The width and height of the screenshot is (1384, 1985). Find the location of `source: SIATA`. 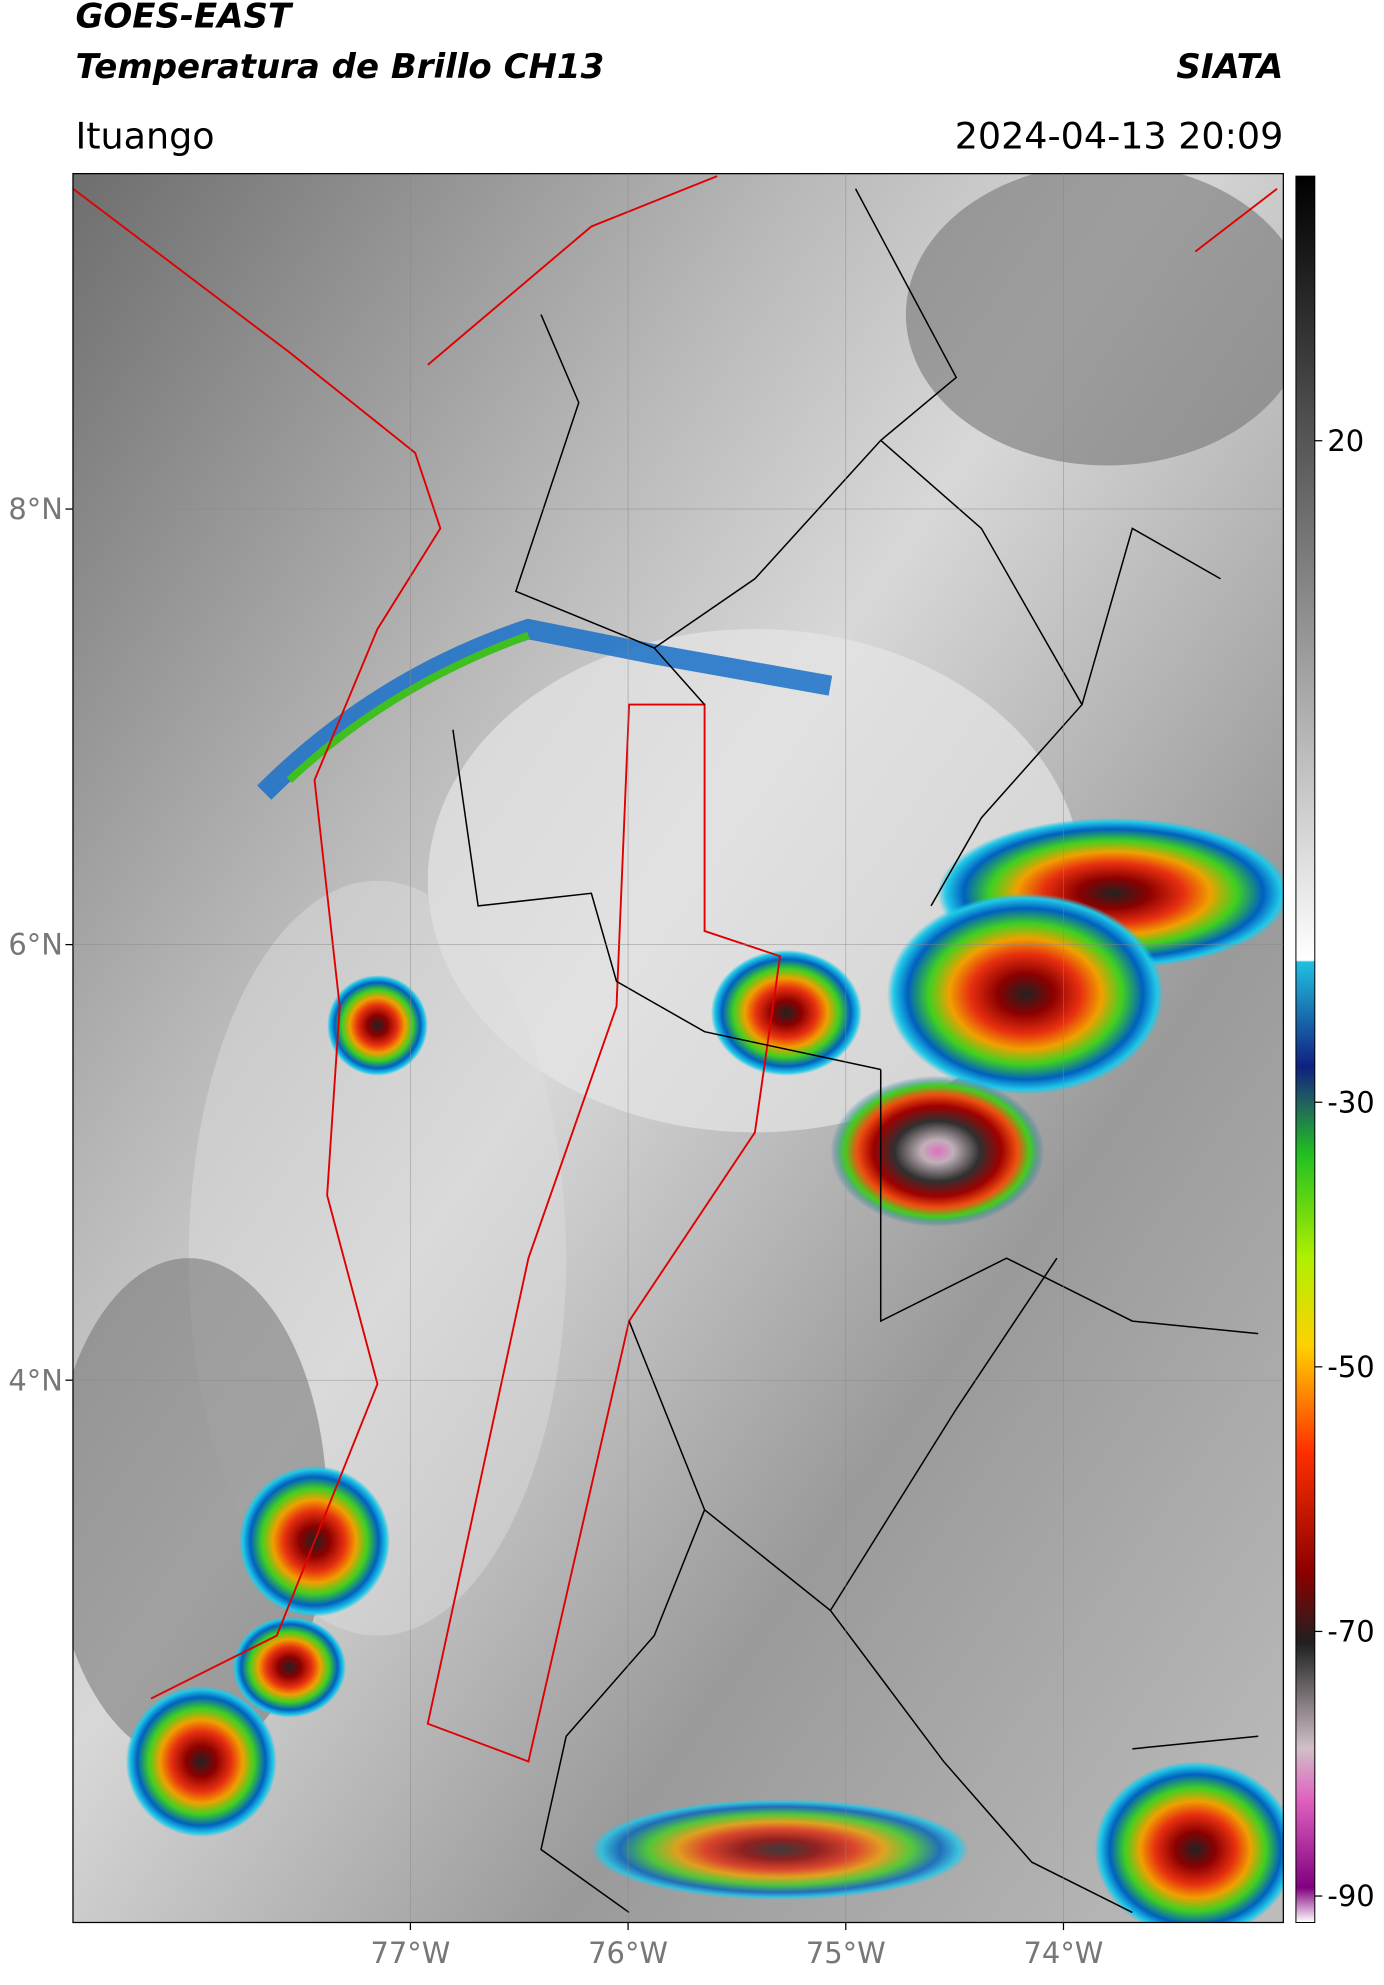

source: SIATA is located at coordinates (1229, 67).